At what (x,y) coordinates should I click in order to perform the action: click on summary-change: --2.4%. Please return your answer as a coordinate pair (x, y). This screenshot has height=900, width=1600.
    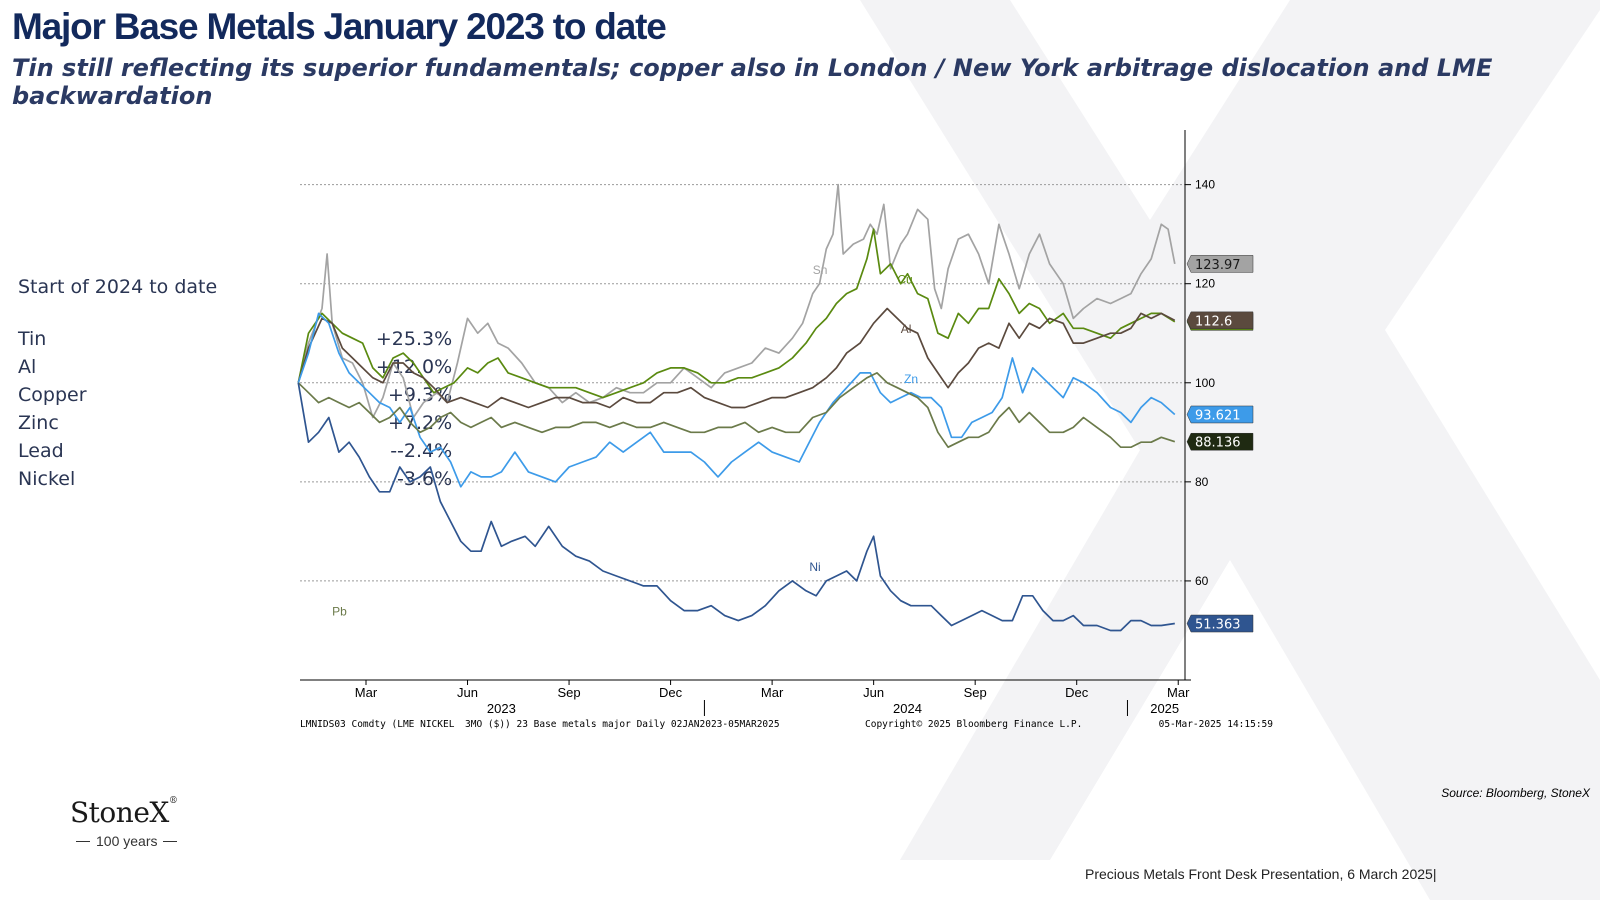
    Looking at the image, I should click on (421, 451).